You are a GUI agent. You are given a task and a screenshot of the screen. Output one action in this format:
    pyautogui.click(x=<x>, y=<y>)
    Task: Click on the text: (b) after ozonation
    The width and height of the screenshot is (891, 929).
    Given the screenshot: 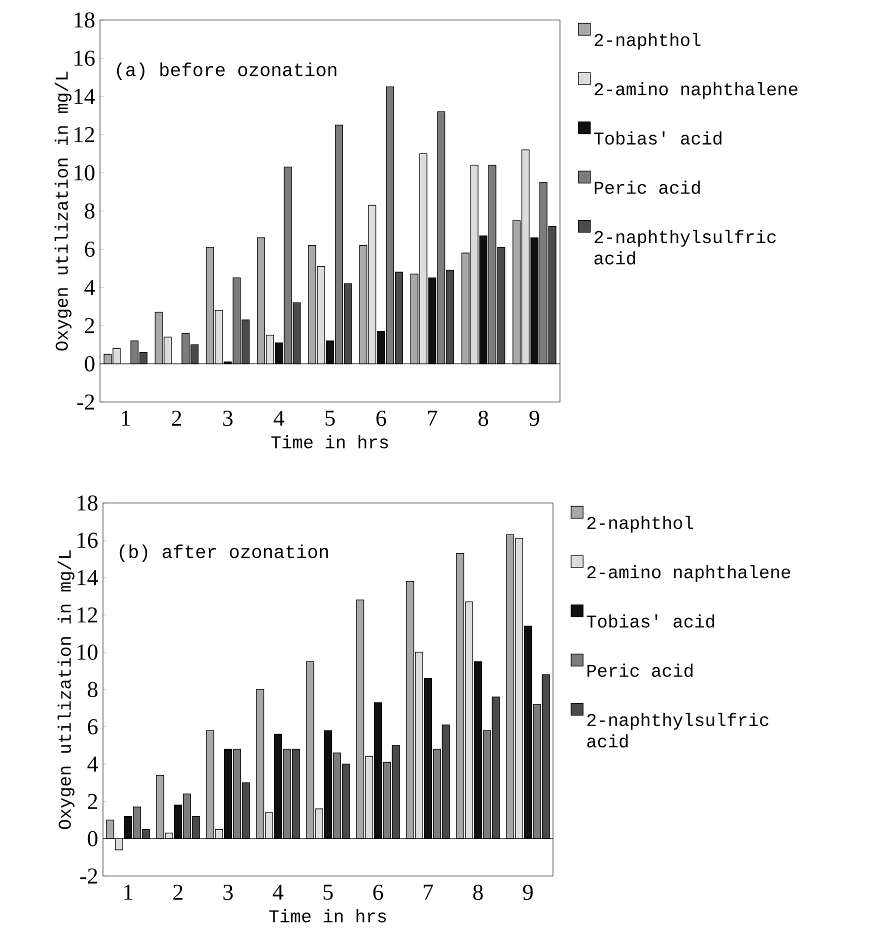 What is the action you would take?
    pyautogui.click(x=224, y=553)
    